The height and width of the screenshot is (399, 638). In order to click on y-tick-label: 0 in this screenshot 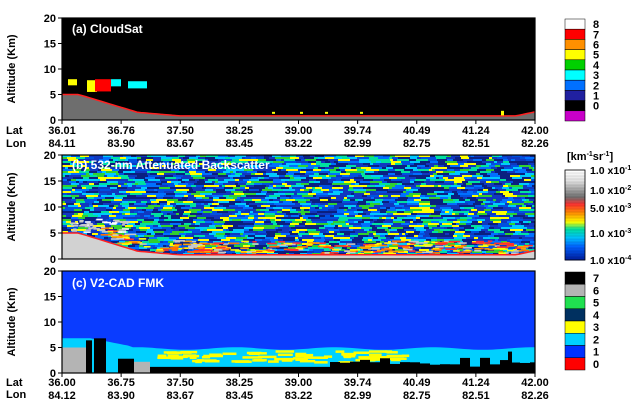, I will do `click(53, 121)`.